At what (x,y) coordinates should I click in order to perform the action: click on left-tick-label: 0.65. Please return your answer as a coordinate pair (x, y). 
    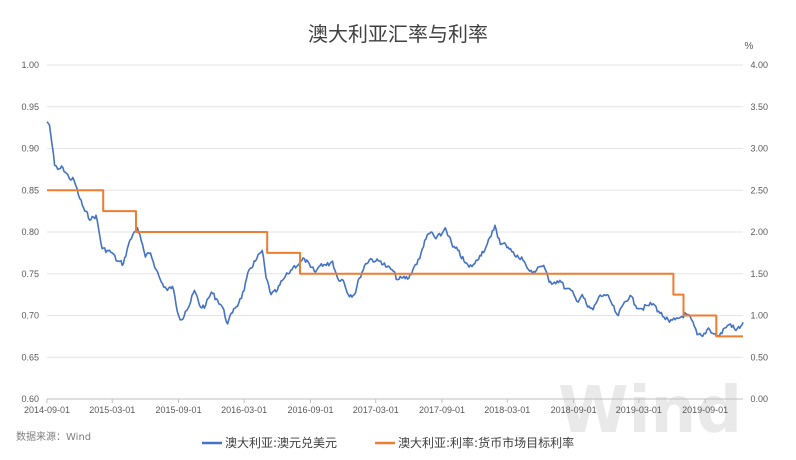
    Looking at the image, I should click on (30, 357).